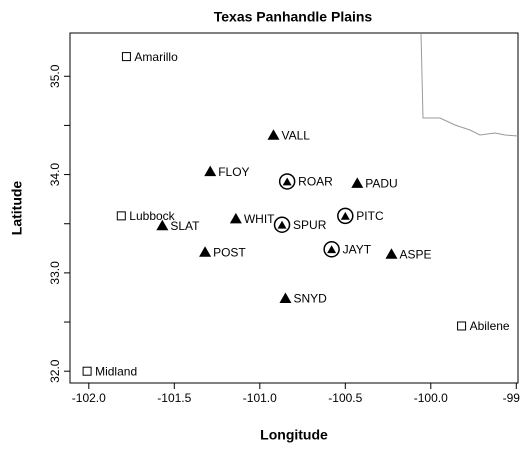 This screenshot has height=450, width=521. What do you see at coordinates (310, 299) in the screenshot?
I see `point-label: SNYD` at bounding box center [310, 299].